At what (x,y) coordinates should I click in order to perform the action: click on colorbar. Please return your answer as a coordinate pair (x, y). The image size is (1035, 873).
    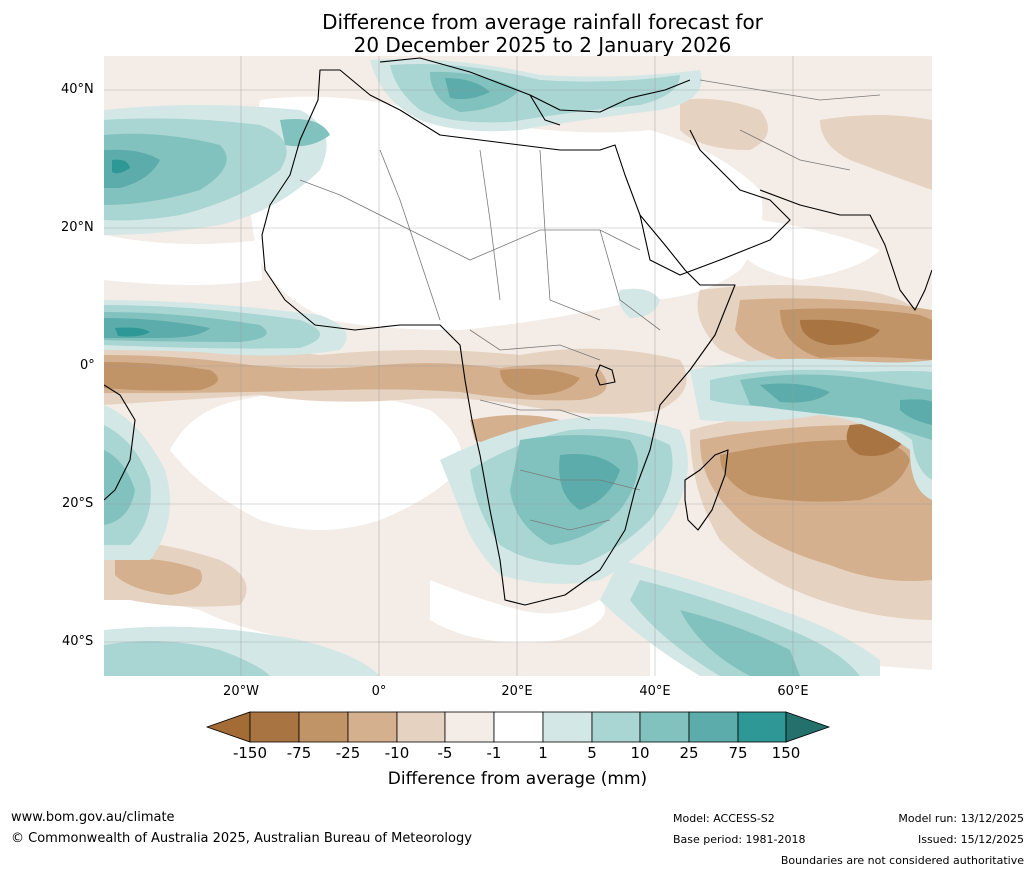
    Looking at the image, I should click on (518, 727).